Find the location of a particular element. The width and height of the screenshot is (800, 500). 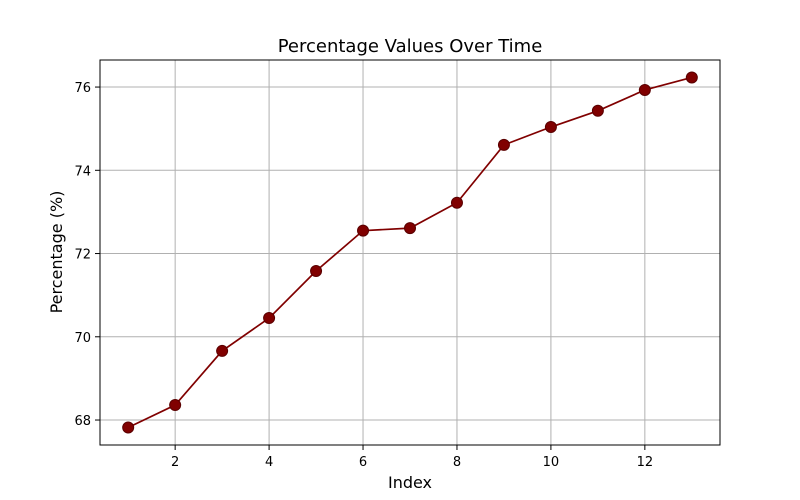

x-tick-label: 8 is located at coordinates (457, 462).